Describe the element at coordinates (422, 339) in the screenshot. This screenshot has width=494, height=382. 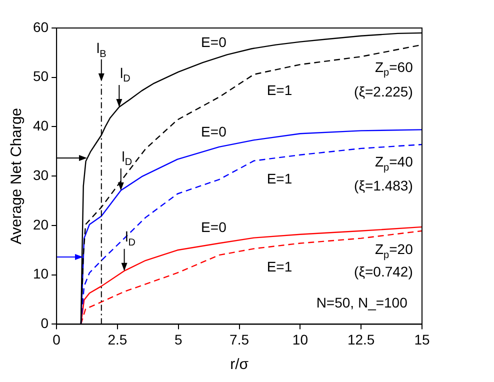
I see `x-tick-label: 15` at that location.